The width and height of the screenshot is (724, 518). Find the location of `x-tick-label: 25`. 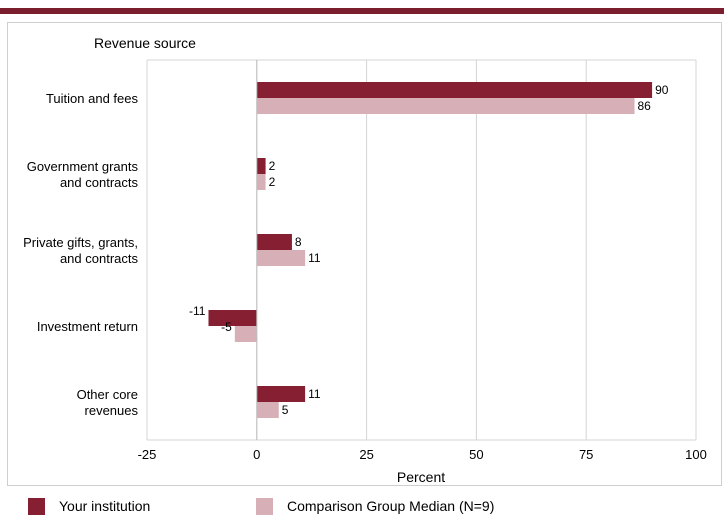

x-tick-label: 25 is located at coordinates (366, 454).